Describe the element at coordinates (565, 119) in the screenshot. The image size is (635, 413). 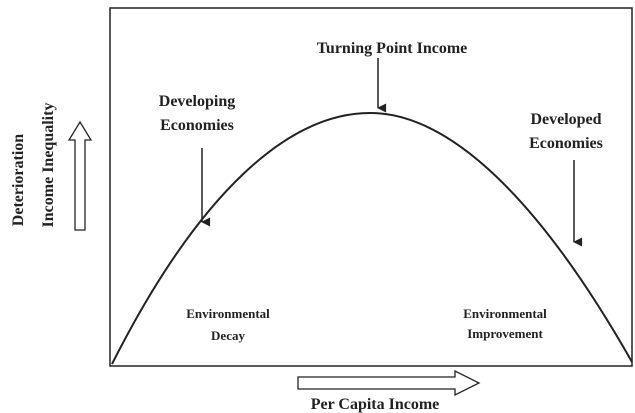
I see `label: Developed` at that location.